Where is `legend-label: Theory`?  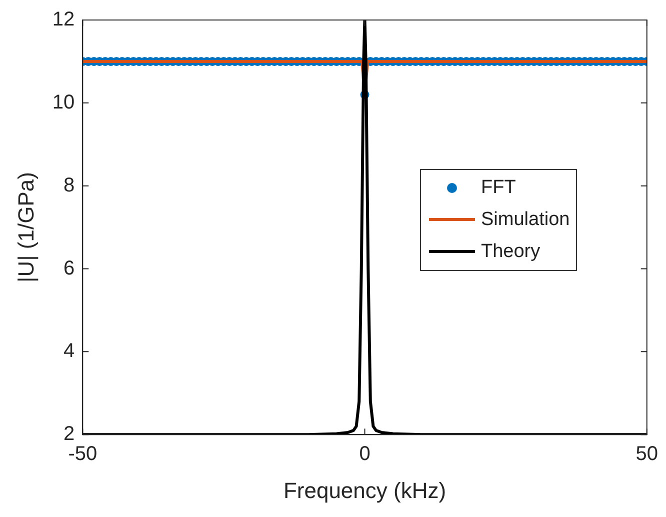 legend-label: Theory is located at coordinates (510, 252).